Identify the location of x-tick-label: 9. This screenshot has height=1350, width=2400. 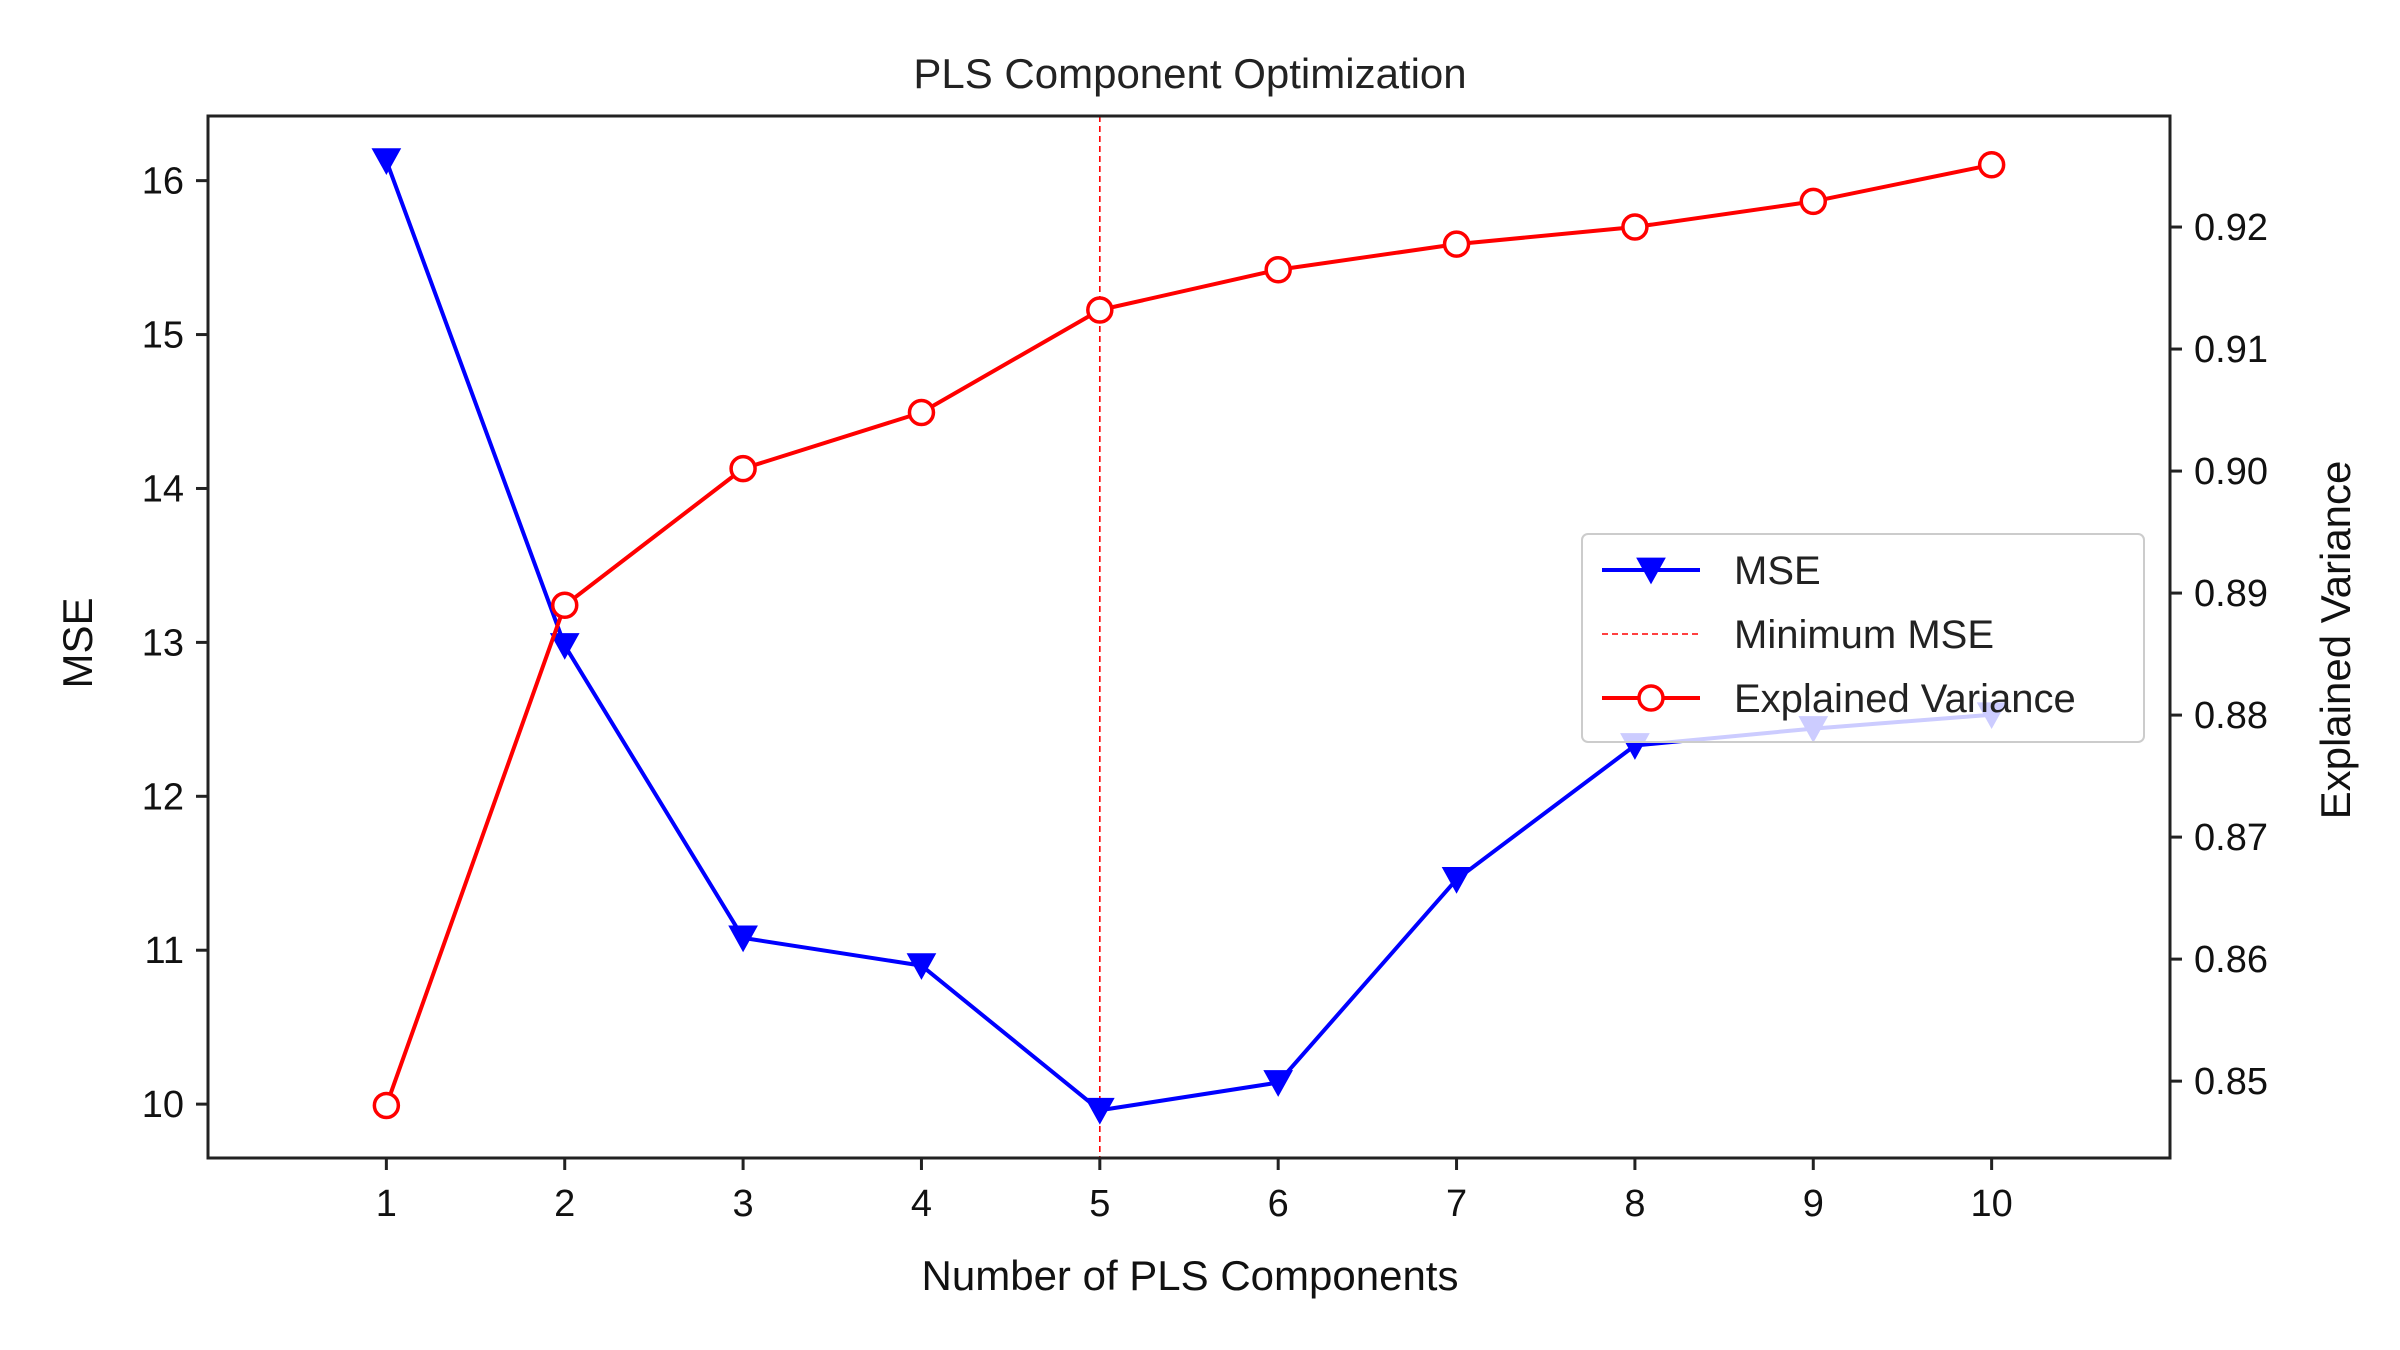
(1813, 1204).